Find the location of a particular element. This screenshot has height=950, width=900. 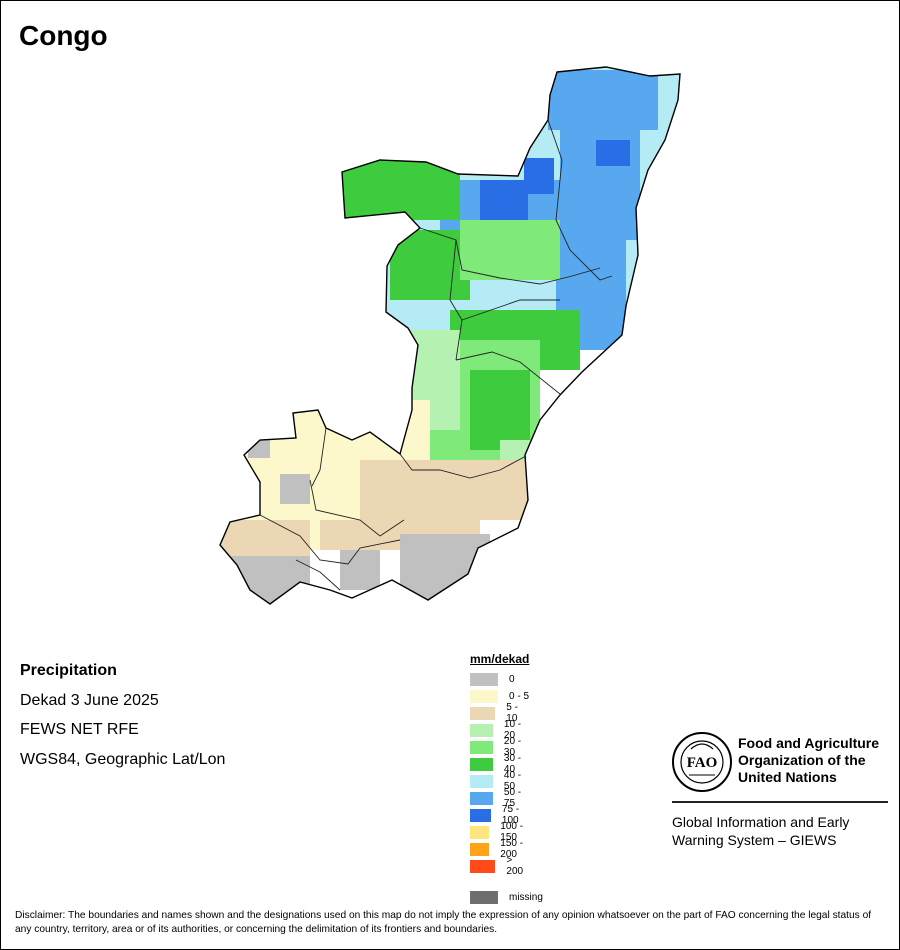

legend-item: 10 - 20 is located at coordinates (499, 730).